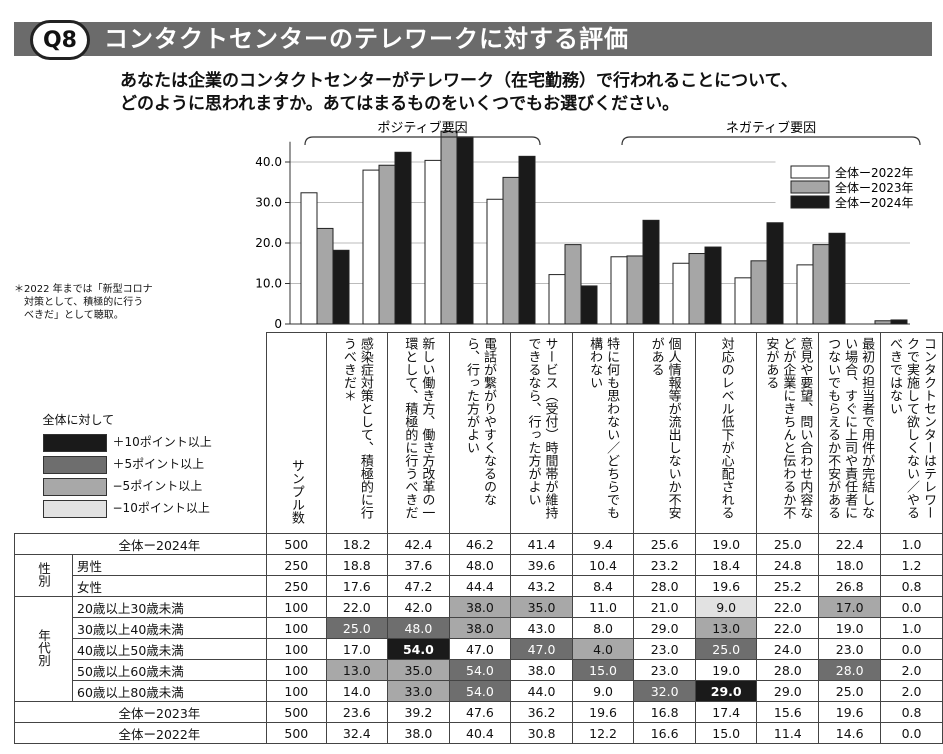 The width and height of the screenshot is (943, 754). What do you see at coordinates (357, 607) in the screenshot?
I see `table-cell: 22.0` at bounding box center [357, 607].